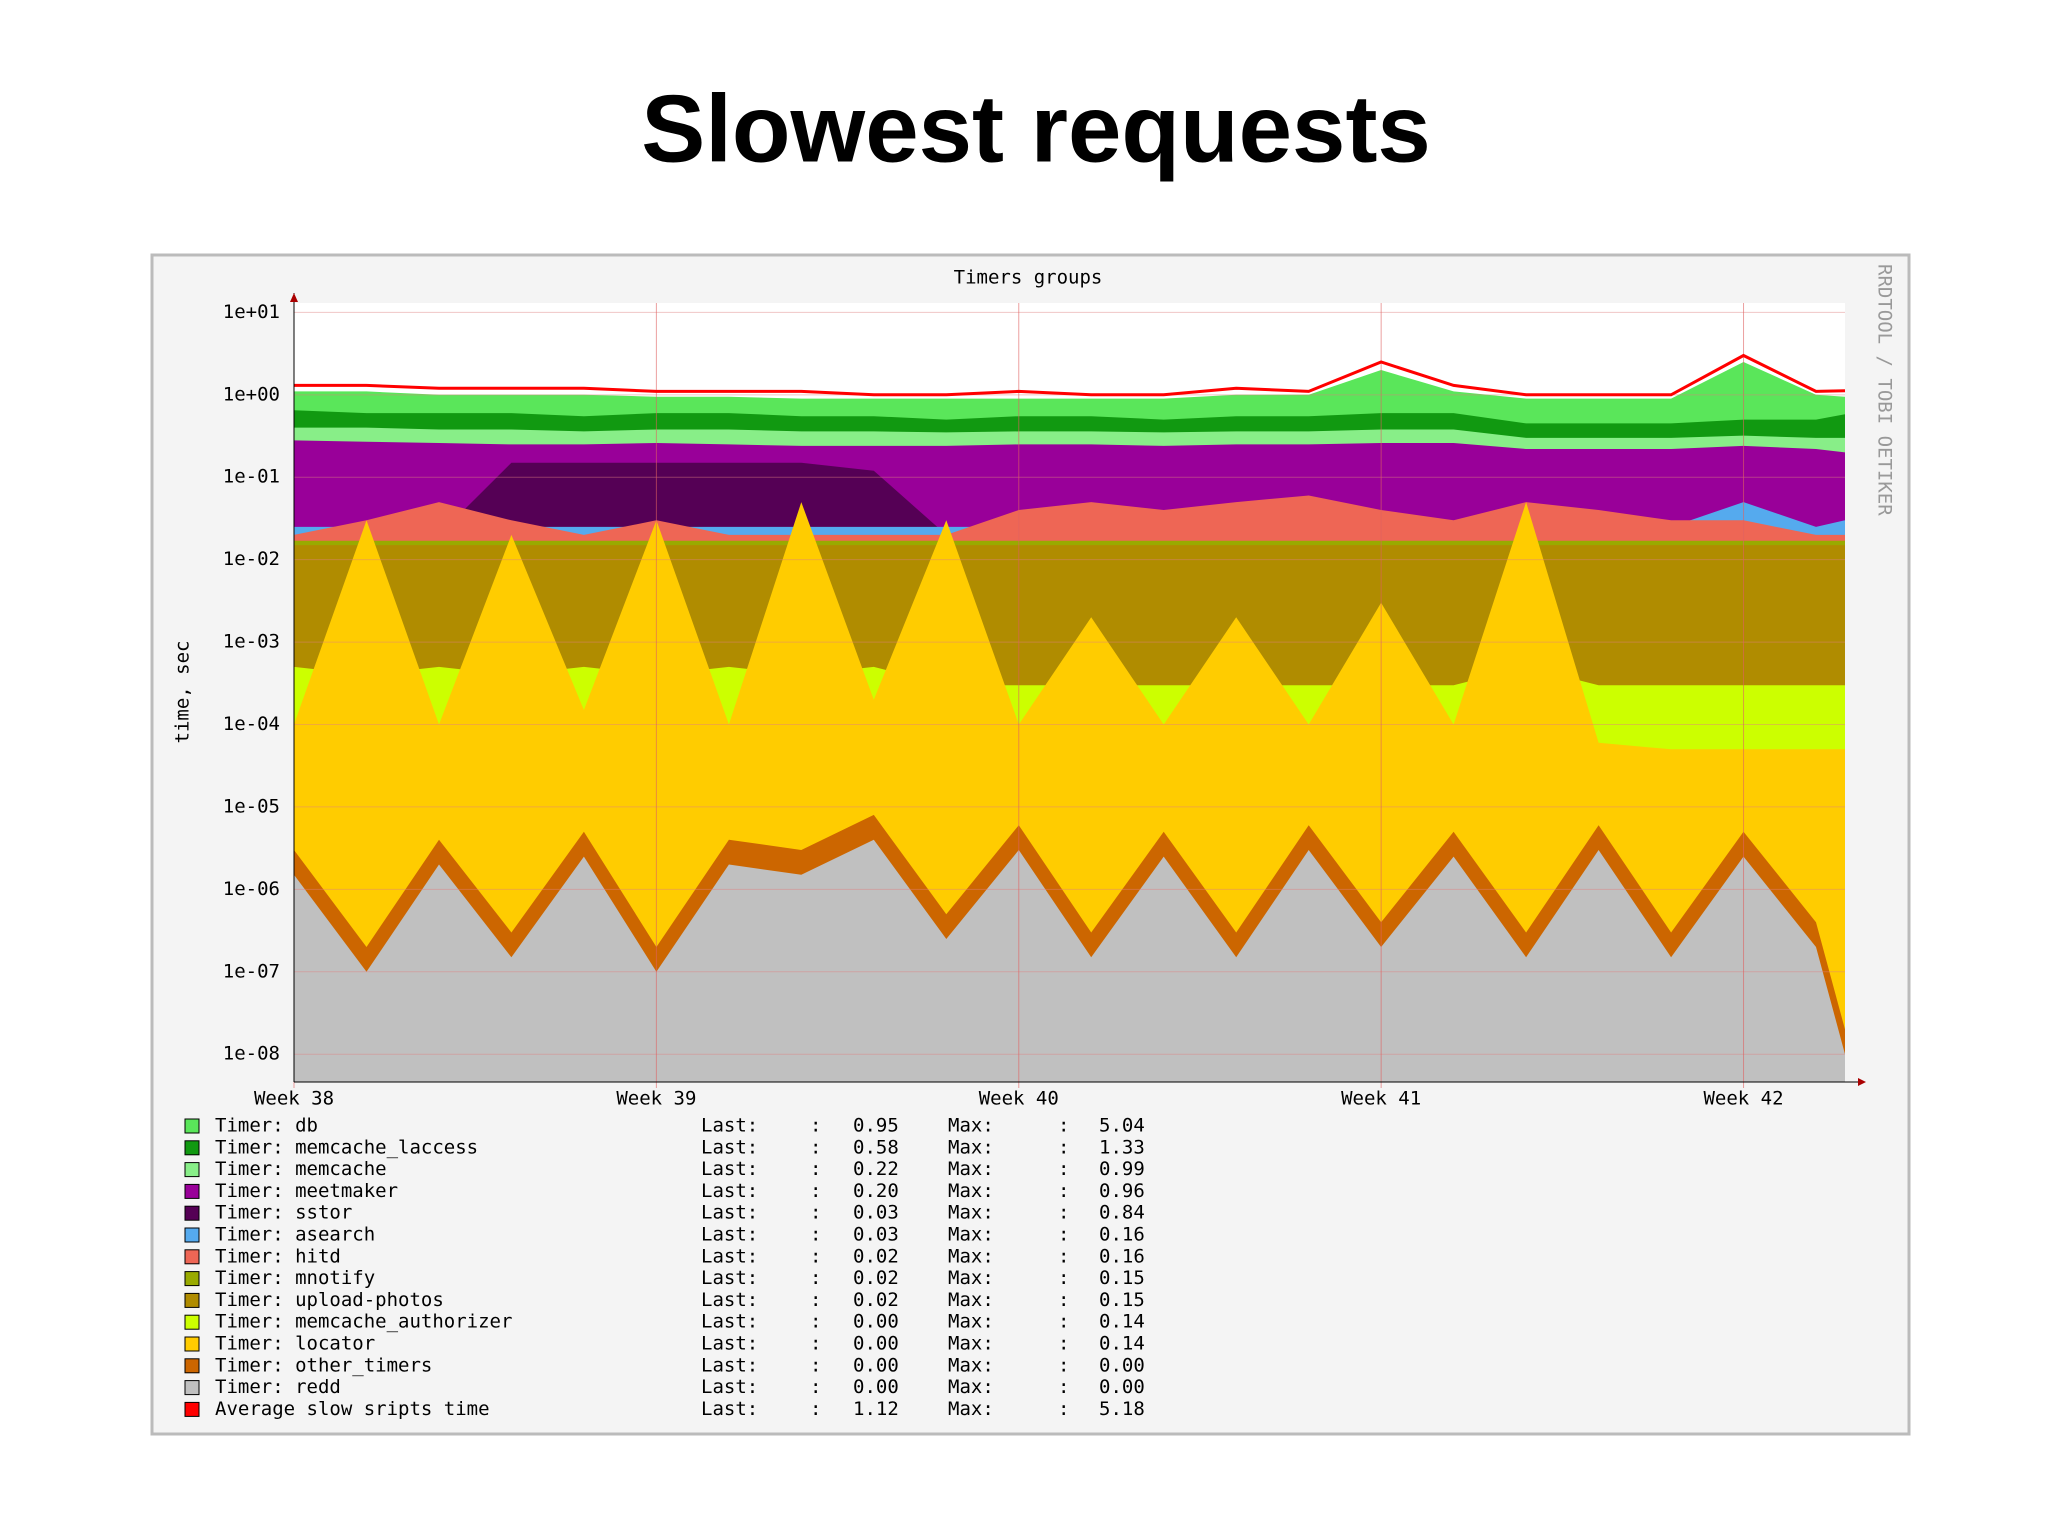 The image size is (2048, 1540). What do you see at coordinates (1862, 1082) in the screenshot?
I see `x-arrow` at bounding box center [1862, 1082].